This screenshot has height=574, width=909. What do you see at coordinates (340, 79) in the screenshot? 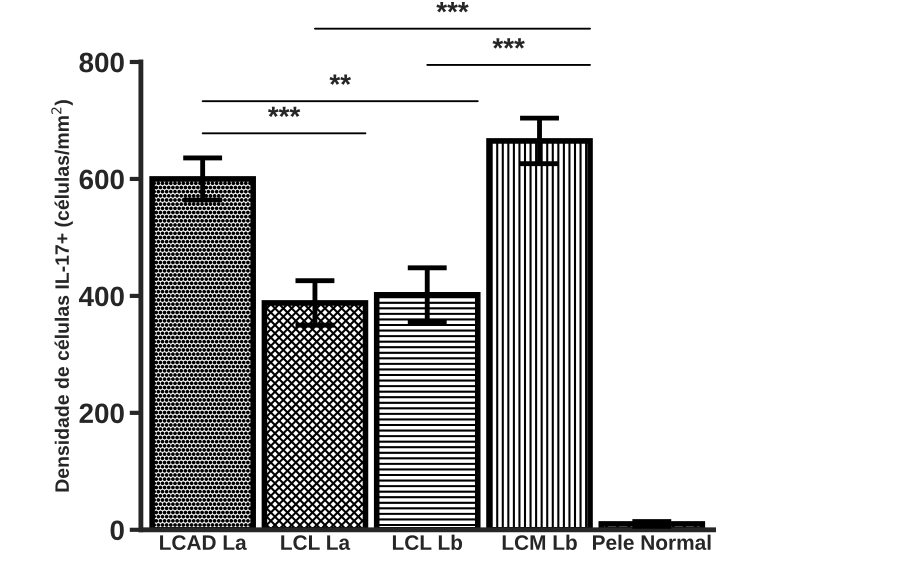
I see `annotation: **` at bounding box center [340, 79].